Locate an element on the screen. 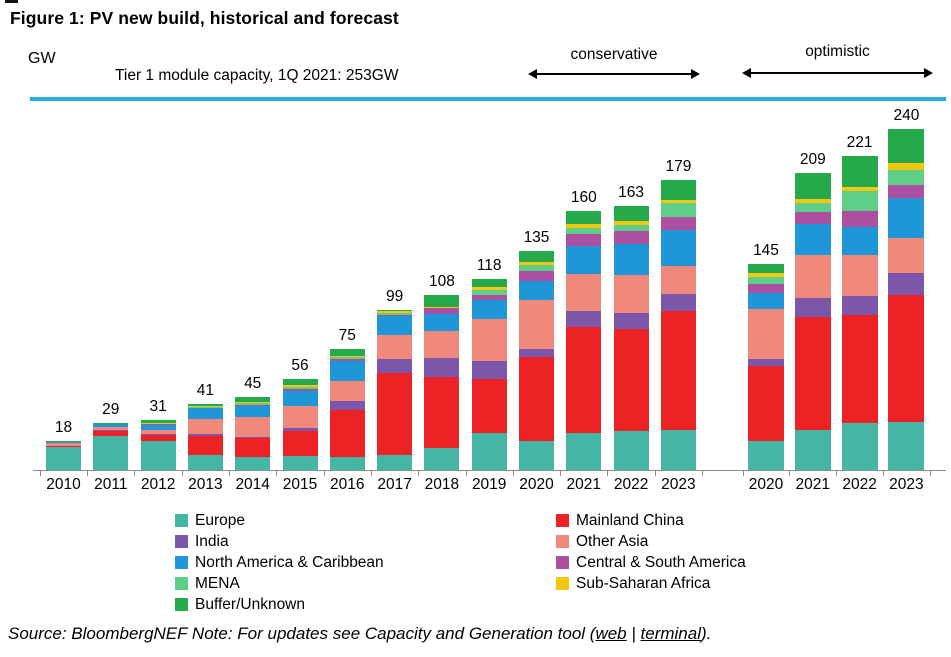  optimistic-range-arrow is located at coordinates (837, 73).